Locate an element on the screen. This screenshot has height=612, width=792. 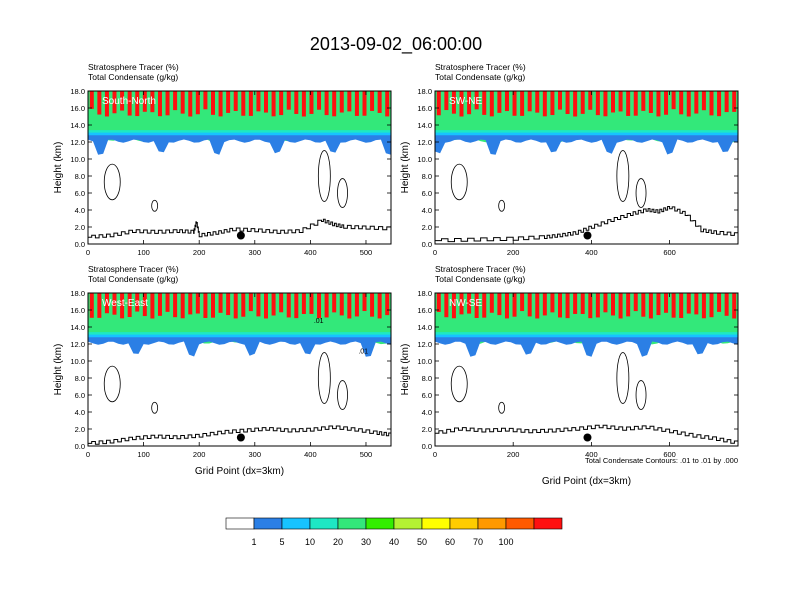
x-tick-label: 300 is located at coordinates (255, 252).